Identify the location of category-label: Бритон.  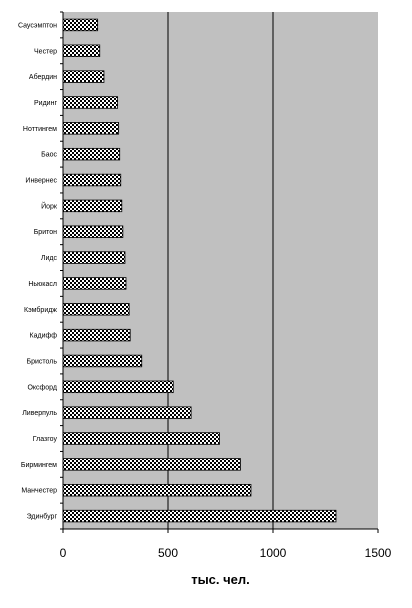
(45, 232).